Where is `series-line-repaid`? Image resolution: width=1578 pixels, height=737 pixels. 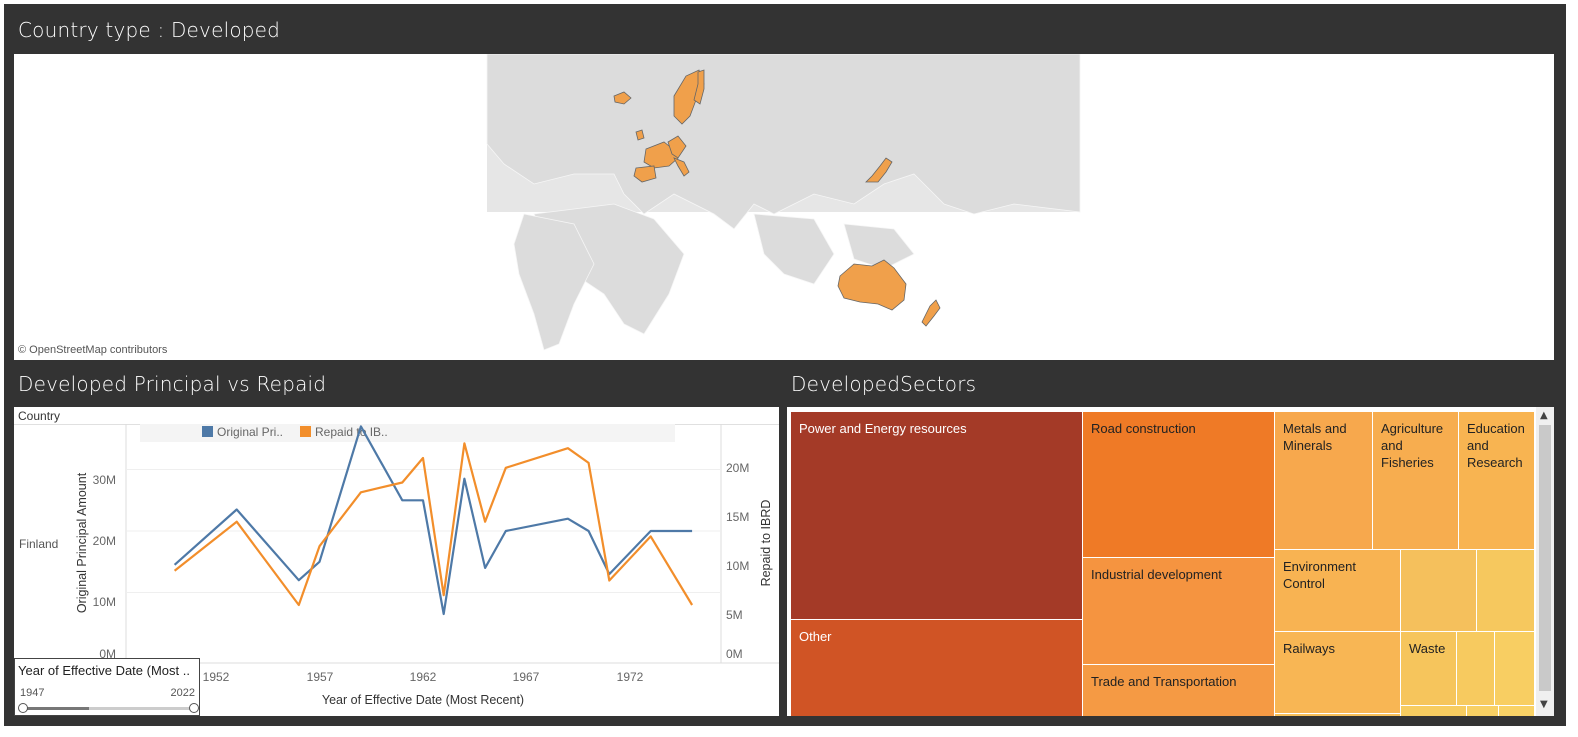
series-line-repaid is located at coordinates (433, 524).